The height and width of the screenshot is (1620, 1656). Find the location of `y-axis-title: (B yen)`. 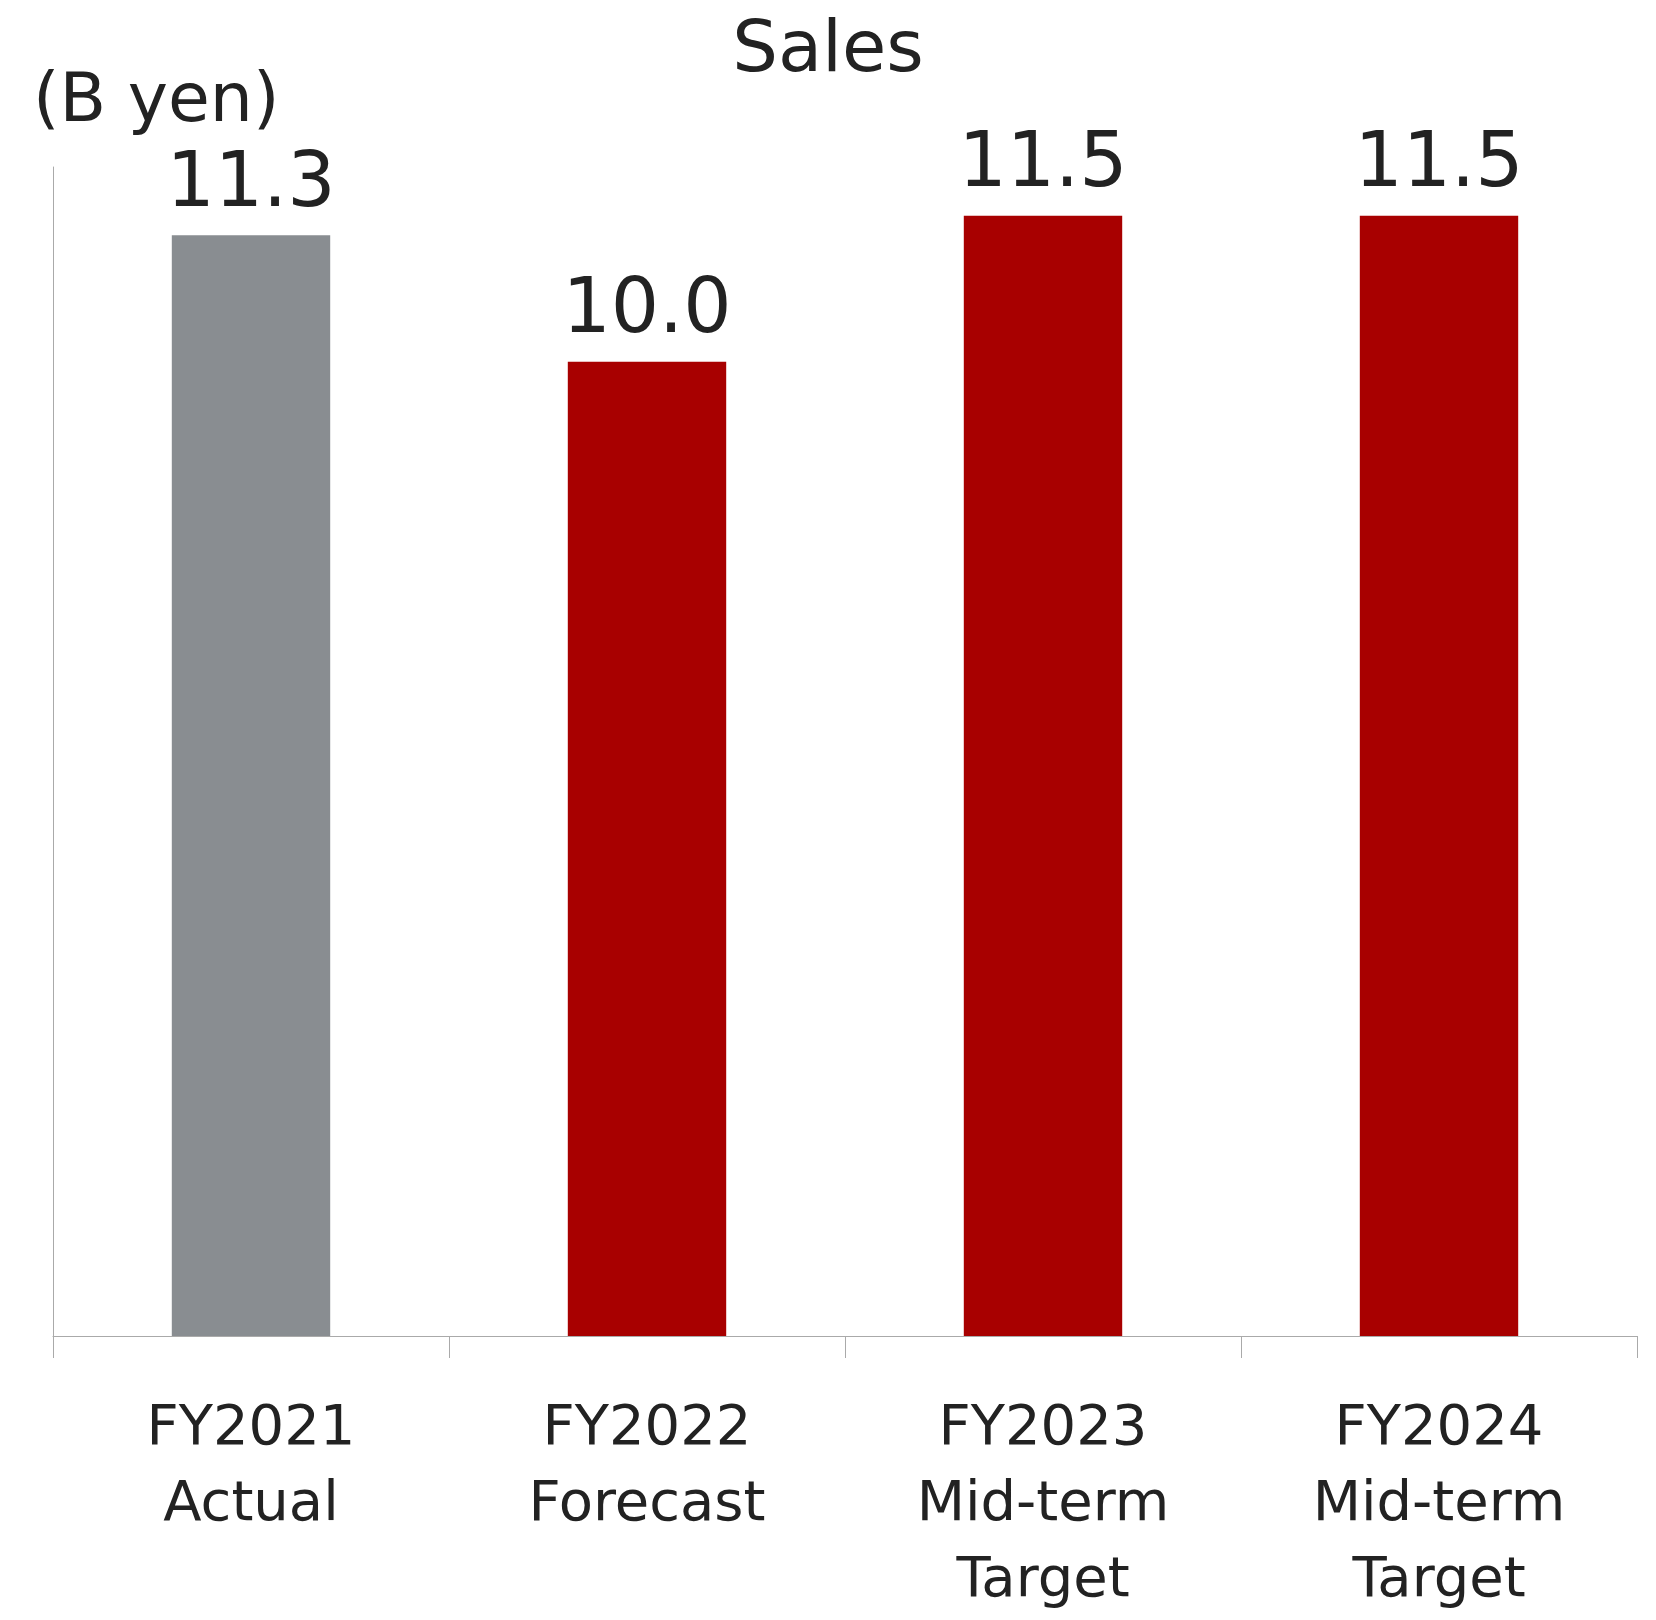

y-axis-title: (B yen) is located at coordinates (156, 97).